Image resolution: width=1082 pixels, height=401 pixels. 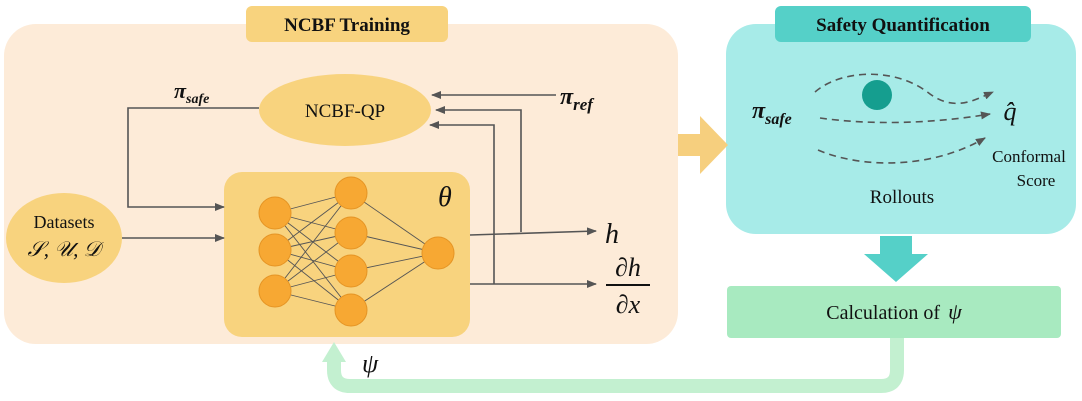 What do you see at coordinates (193, 159) in the screenshot?
I see `pi-safe-feedback-line` at bounding box center [193, 159].